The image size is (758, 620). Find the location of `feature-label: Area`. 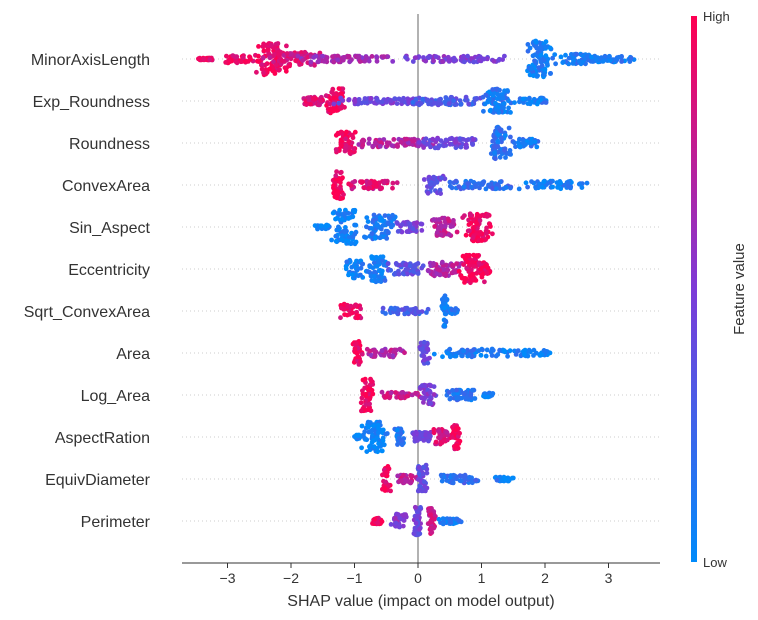

feature-label: Area is located at coordinates (133, 354).